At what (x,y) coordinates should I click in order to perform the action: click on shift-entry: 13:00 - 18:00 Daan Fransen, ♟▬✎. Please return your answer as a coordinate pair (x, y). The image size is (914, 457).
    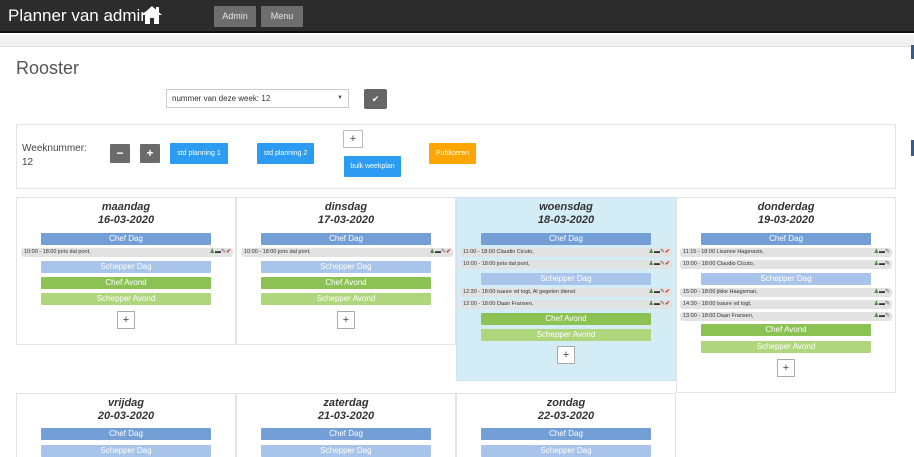
    Looking at the image, I should click on (786, 316).